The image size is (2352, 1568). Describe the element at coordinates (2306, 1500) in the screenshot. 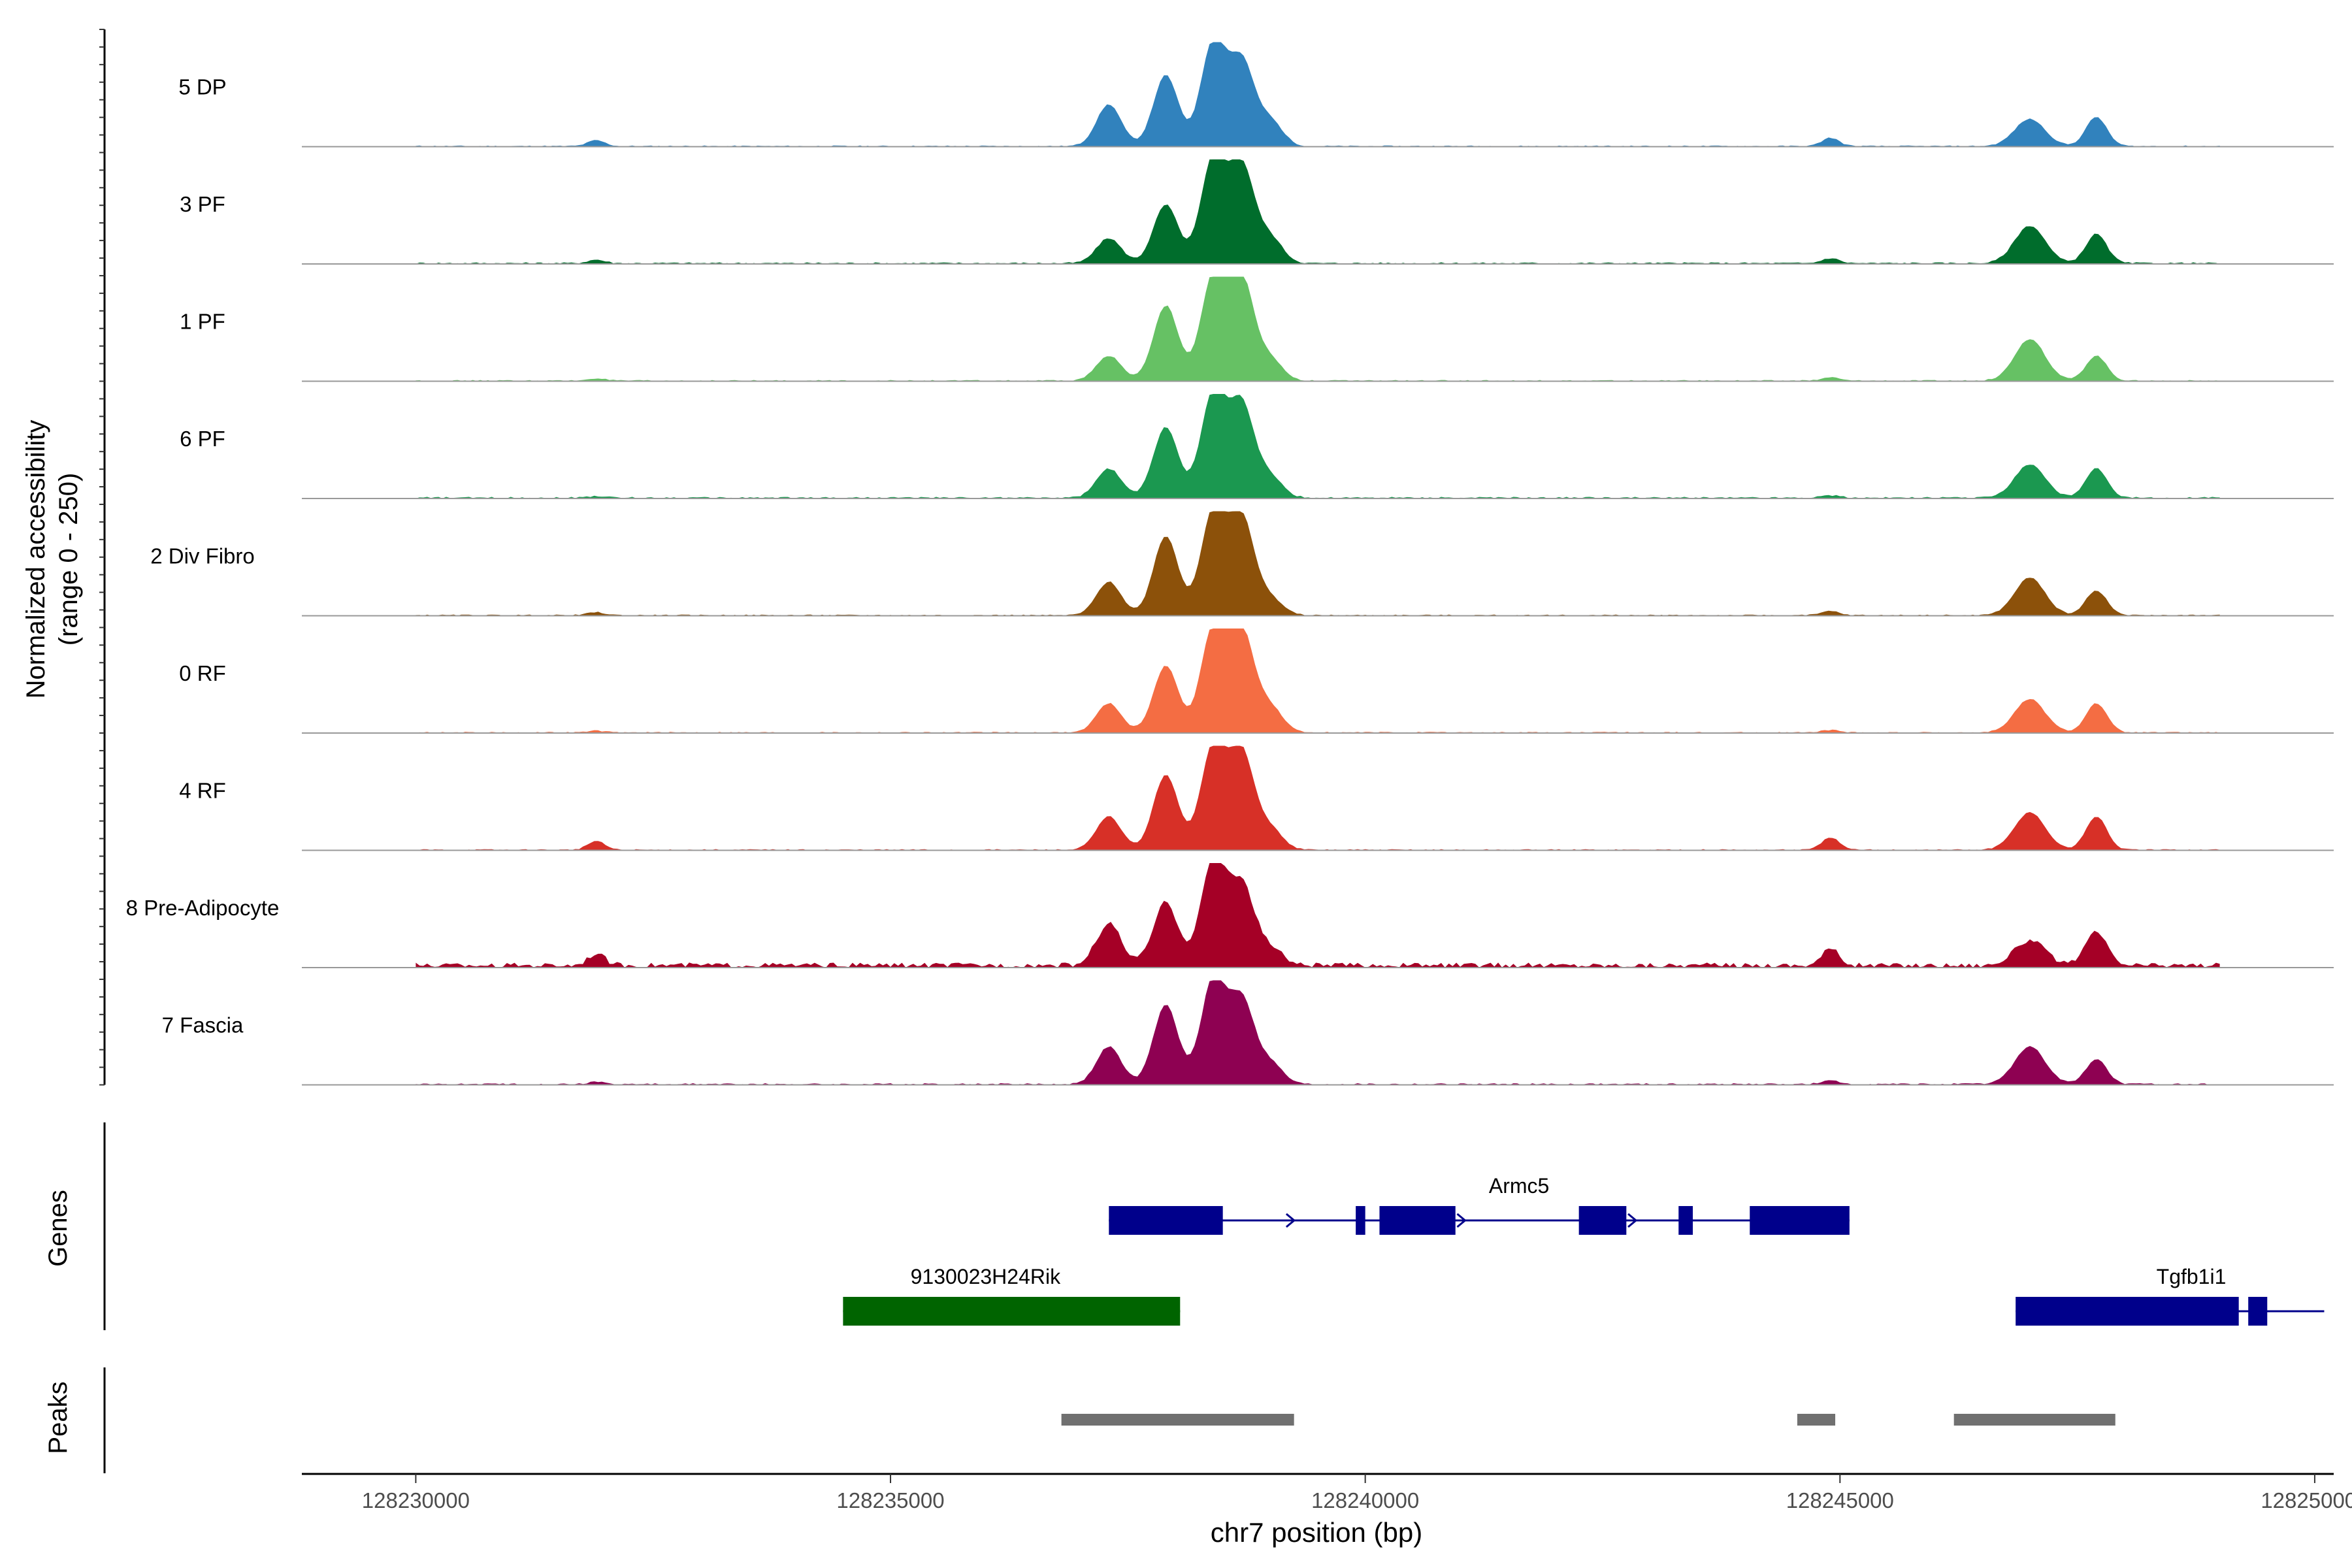

I see `x-tick-label: 128250000` at that location.